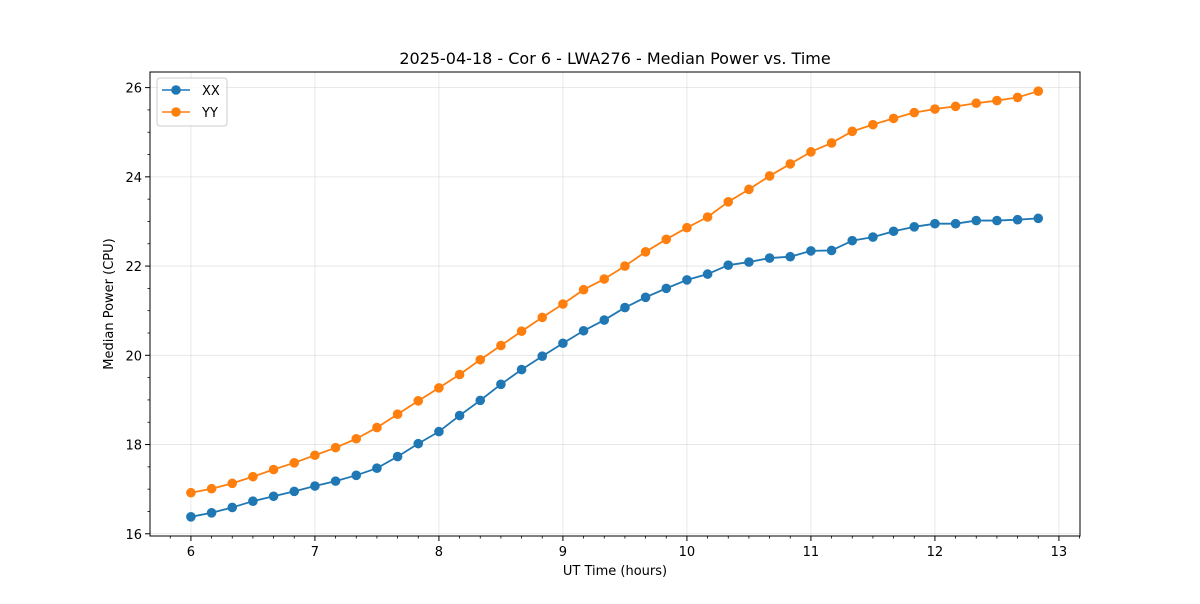 Image resolution: width=1200 pixels, height=604 pixels. I want to click on y-tick-label: 16, so click(133, 535).